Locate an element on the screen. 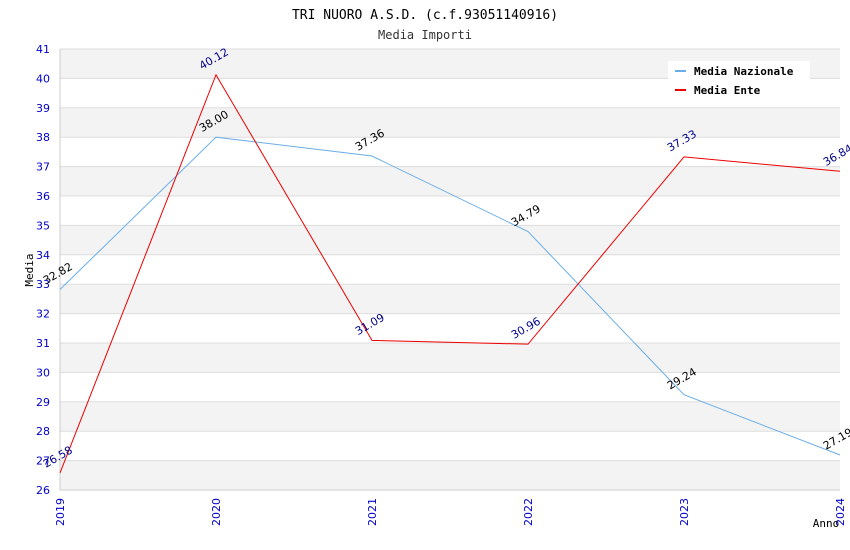 Image resolution: width=850 pixels, height=550 pixels. y-tick-label: 33 is located at coordinates (43, 284).